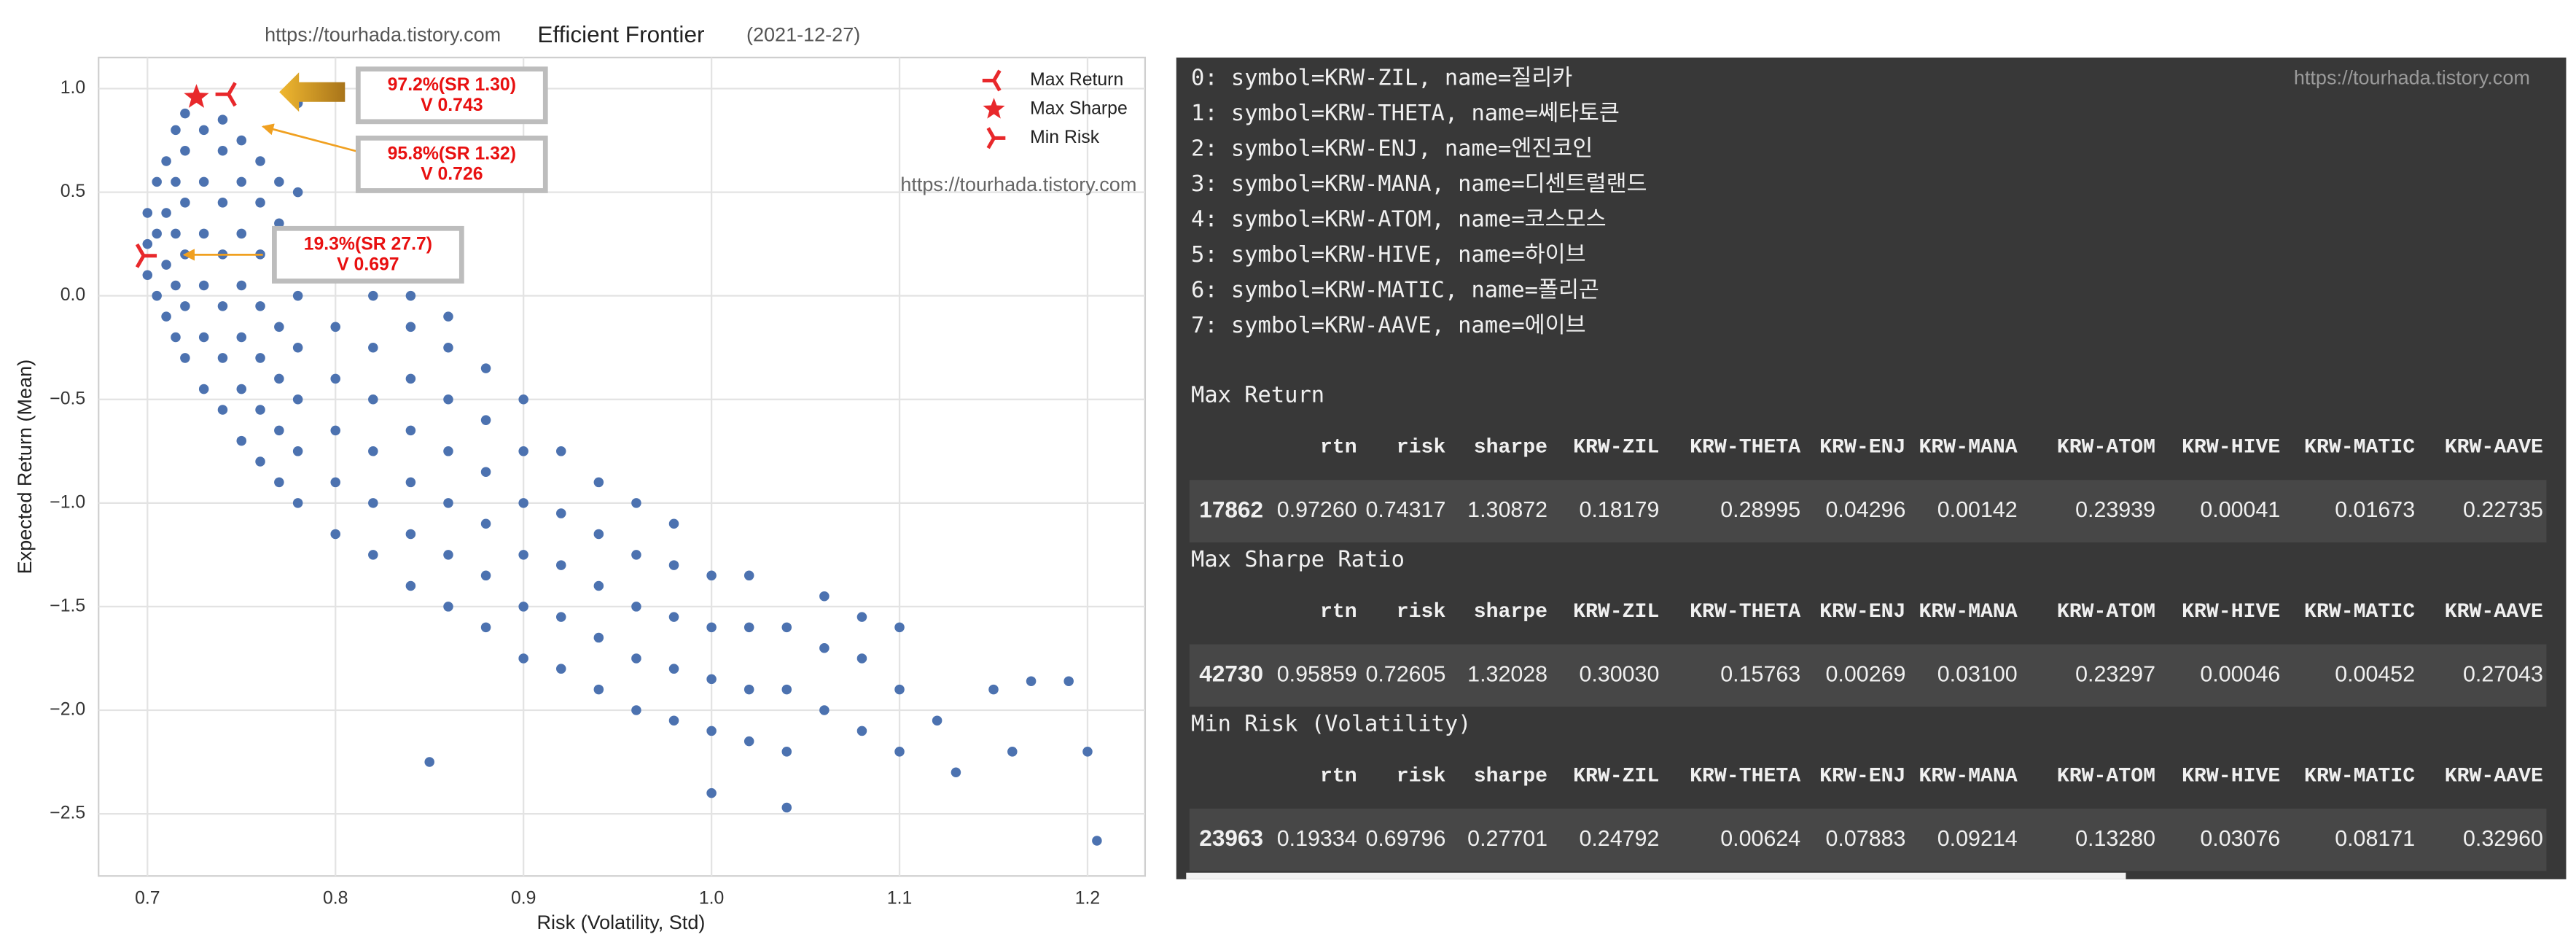  Describe the element at coordinates (2359, 612) in the screenshot. I see `table-header: KRW-MATIC` at that location.